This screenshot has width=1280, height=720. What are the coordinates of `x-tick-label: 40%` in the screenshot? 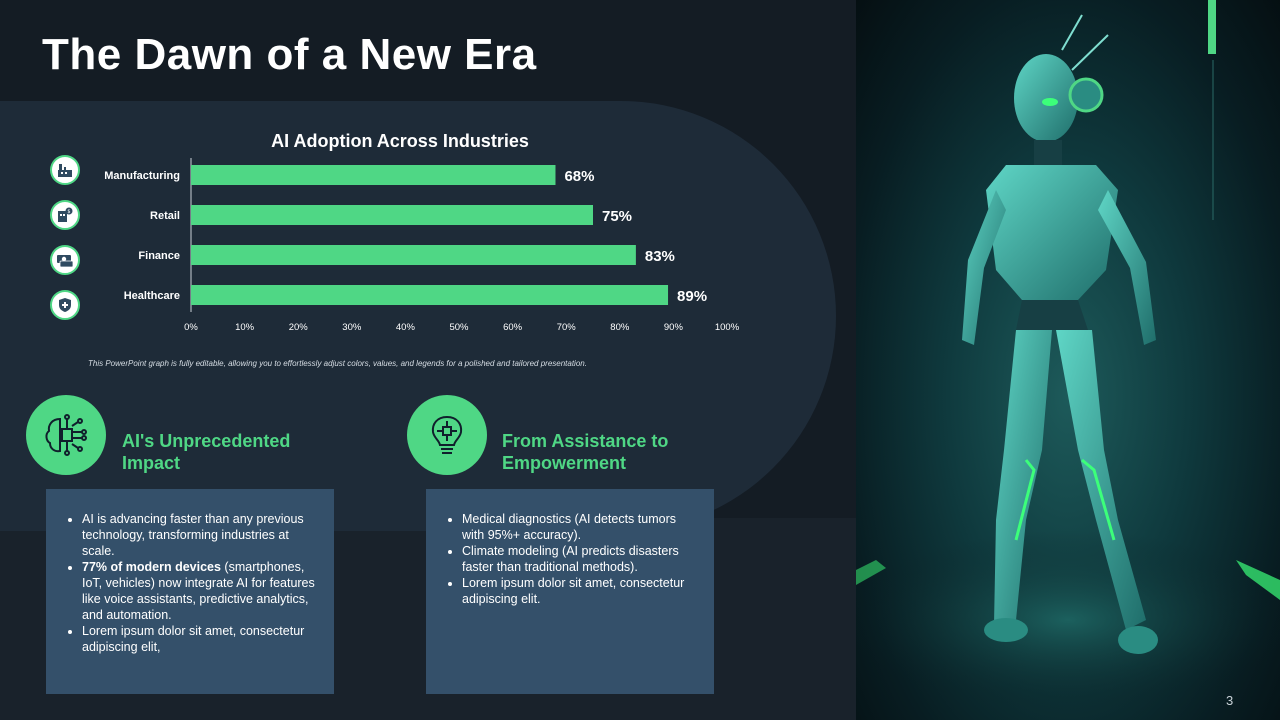 It's located at (406, 327).